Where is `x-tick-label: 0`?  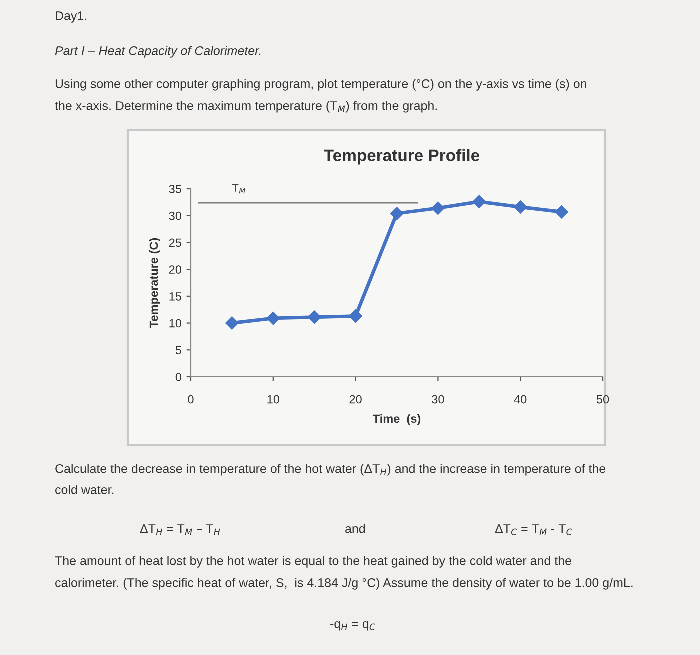 x-tick-label: 0 is located at coordinates (191, 399).